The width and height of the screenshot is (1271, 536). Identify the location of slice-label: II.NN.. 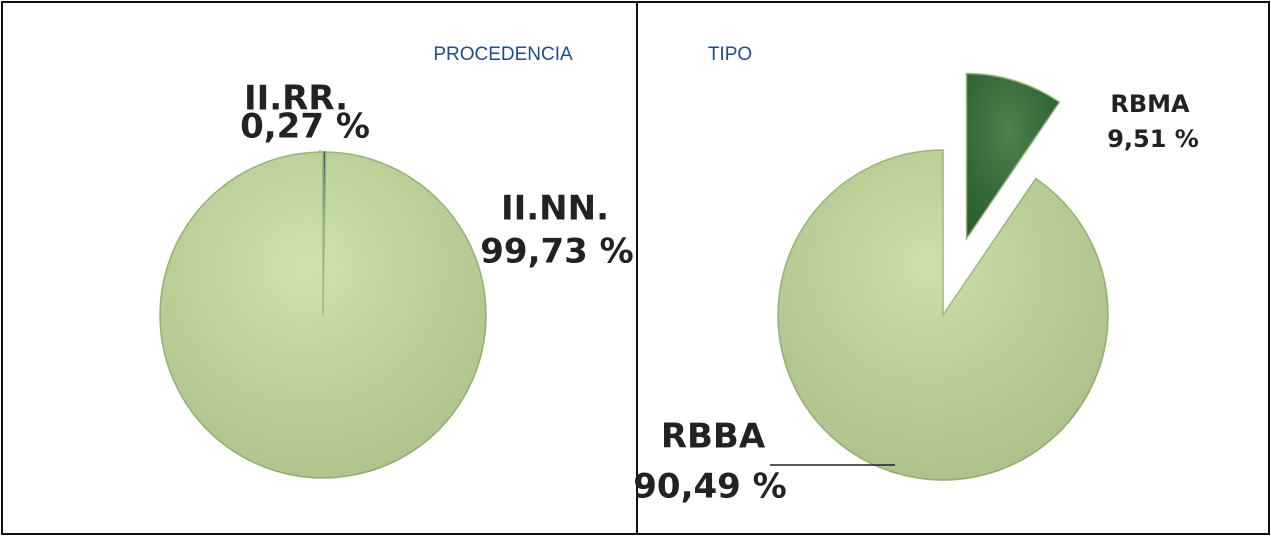
(555, 209).